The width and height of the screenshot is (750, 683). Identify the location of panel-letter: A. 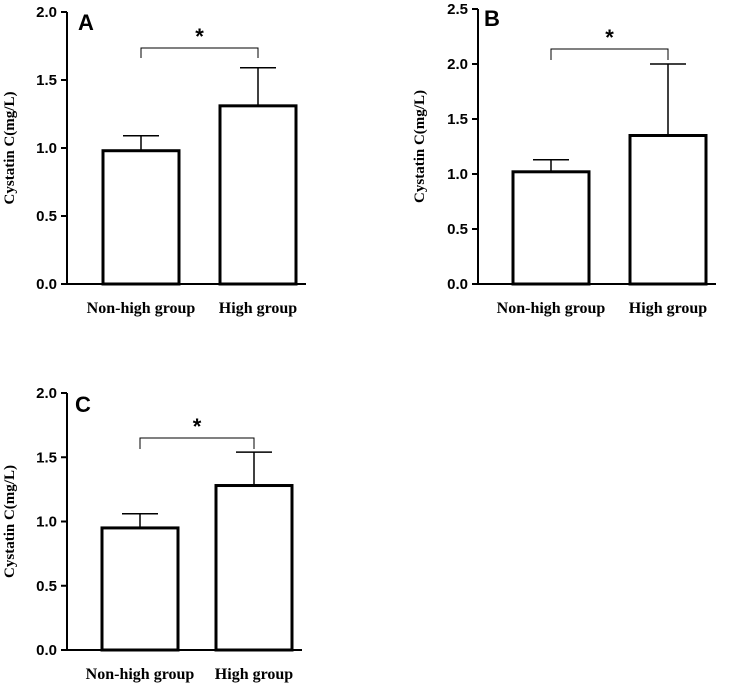
(86, 22).